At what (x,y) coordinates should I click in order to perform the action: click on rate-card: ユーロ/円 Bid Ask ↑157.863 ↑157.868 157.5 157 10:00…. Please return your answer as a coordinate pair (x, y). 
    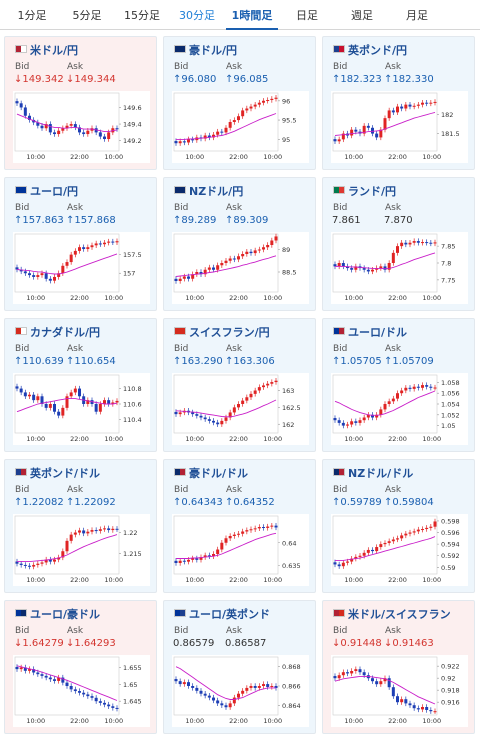
    Looking at the image, I should click on (80, 244).